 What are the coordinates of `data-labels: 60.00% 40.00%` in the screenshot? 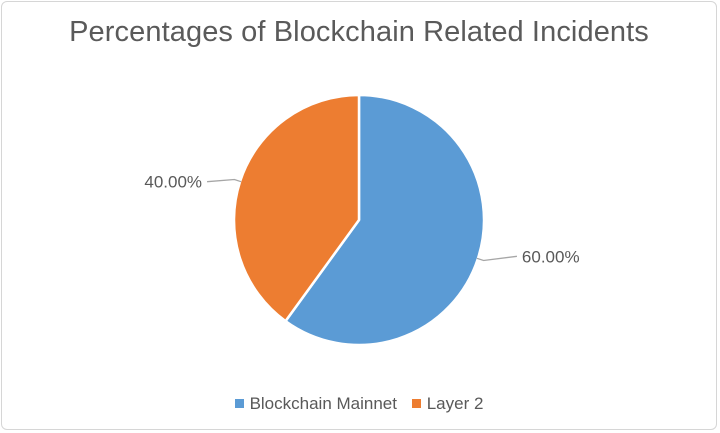 It's located at (361, 220).